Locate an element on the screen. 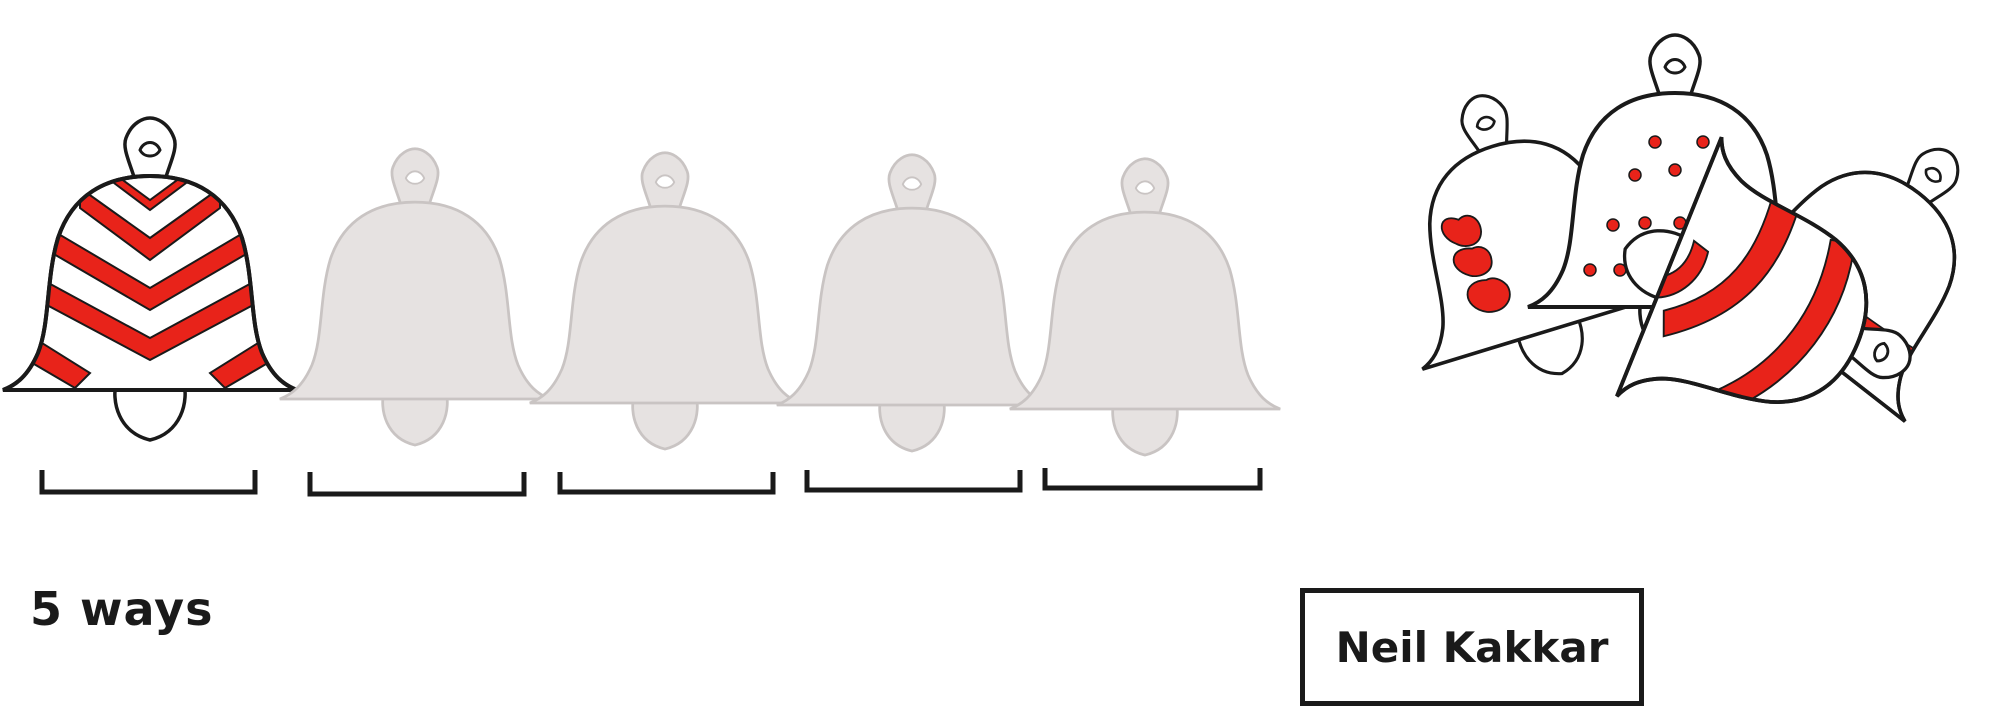  bell-hearts is located at coordinates (1521, 236).